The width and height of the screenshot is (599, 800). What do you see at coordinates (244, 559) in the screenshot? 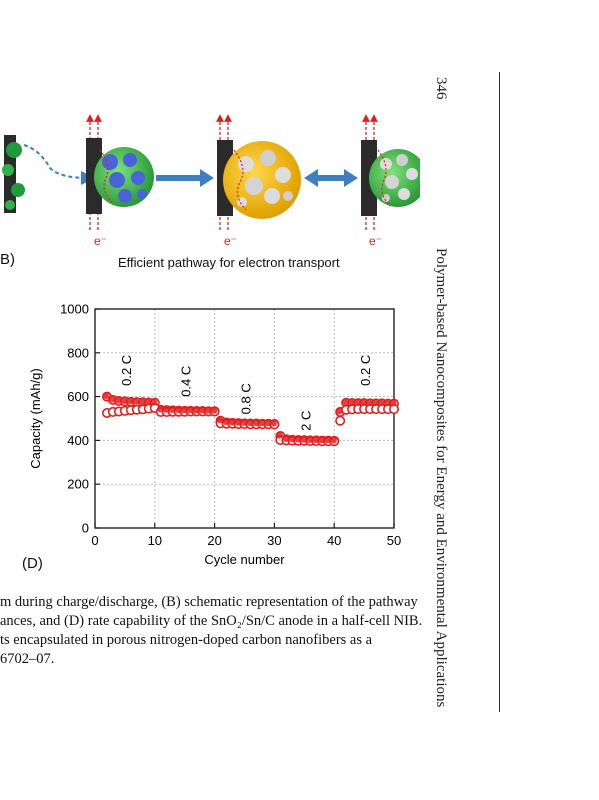
I see `x-axis-label: Cycle number` at bounding box center [244, 559].